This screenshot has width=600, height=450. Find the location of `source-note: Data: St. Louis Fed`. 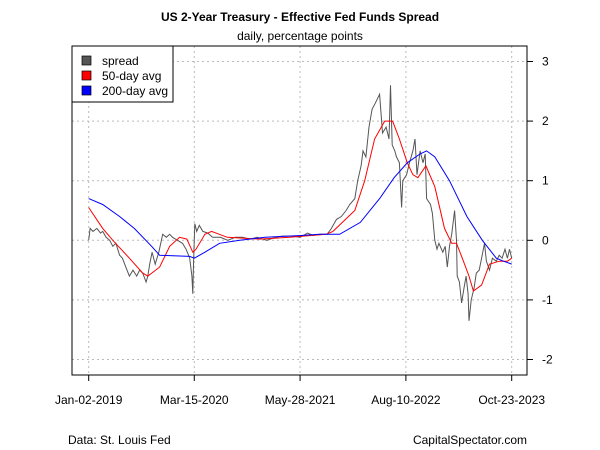

source-note: Data: St. Louis Fed is located at coordinates (119, 440).